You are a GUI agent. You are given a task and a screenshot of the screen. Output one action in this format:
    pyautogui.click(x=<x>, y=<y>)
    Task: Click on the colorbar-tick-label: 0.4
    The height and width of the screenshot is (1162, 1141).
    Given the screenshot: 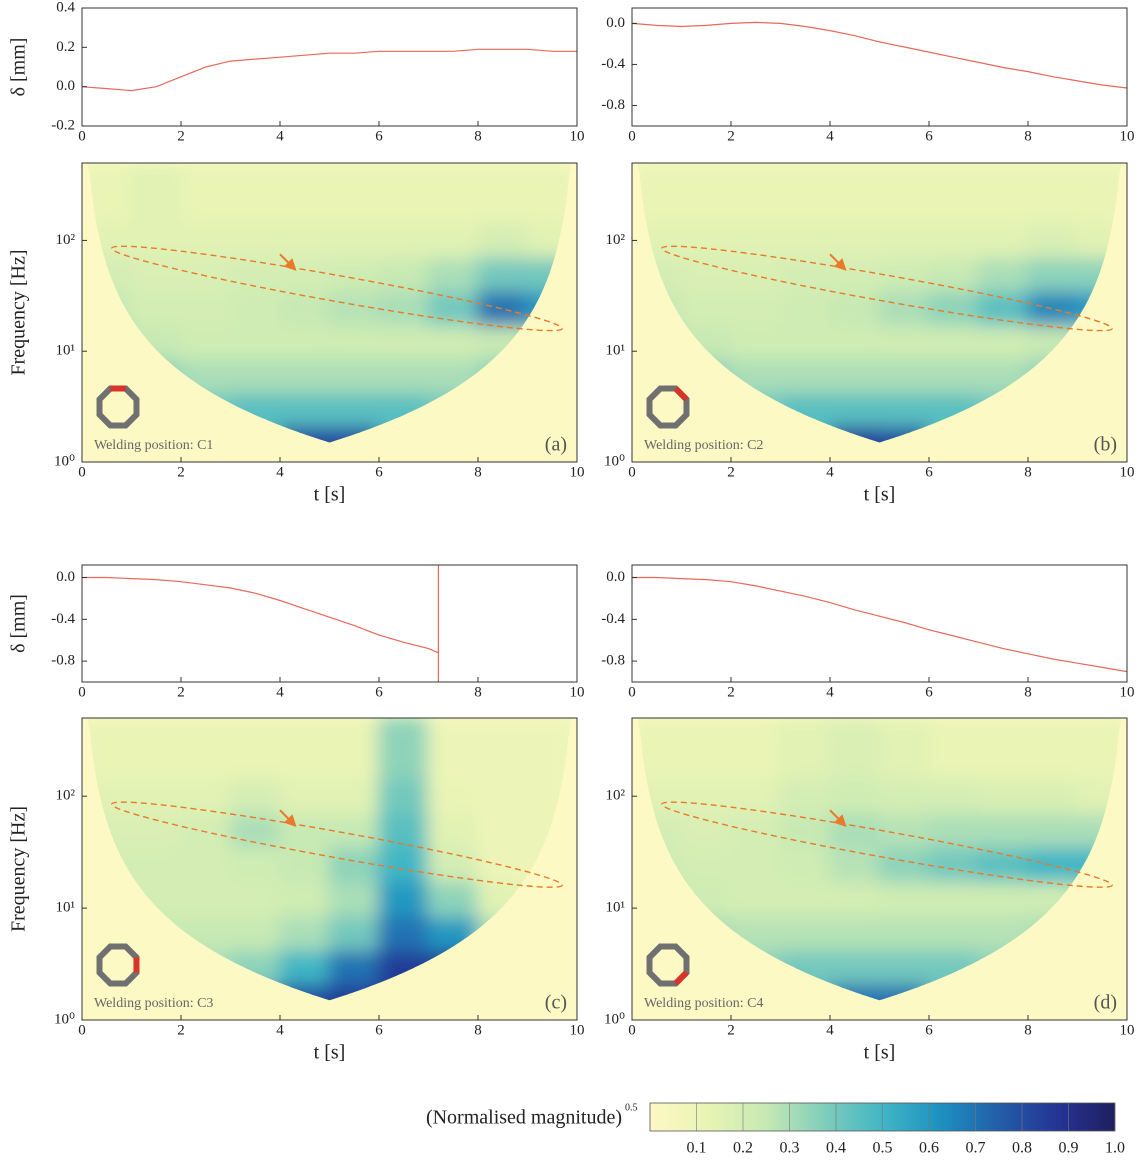 What is the action you would take?
    pyautogui.click(x=836, y=1148)
    